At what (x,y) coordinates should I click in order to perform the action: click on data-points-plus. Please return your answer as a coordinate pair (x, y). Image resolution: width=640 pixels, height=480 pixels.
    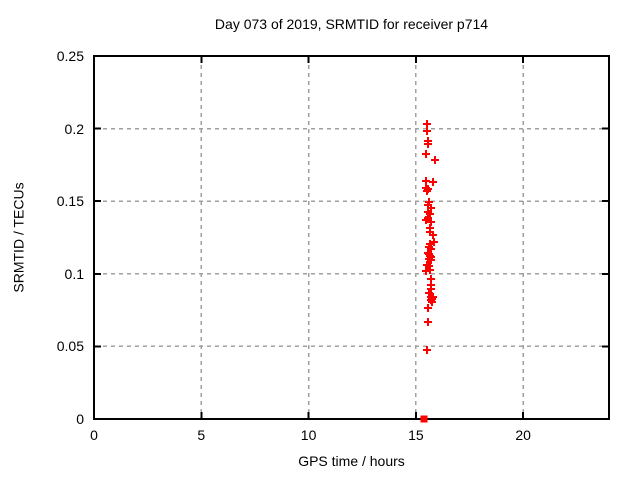
    Looking at the image, I should click on (430, 237).